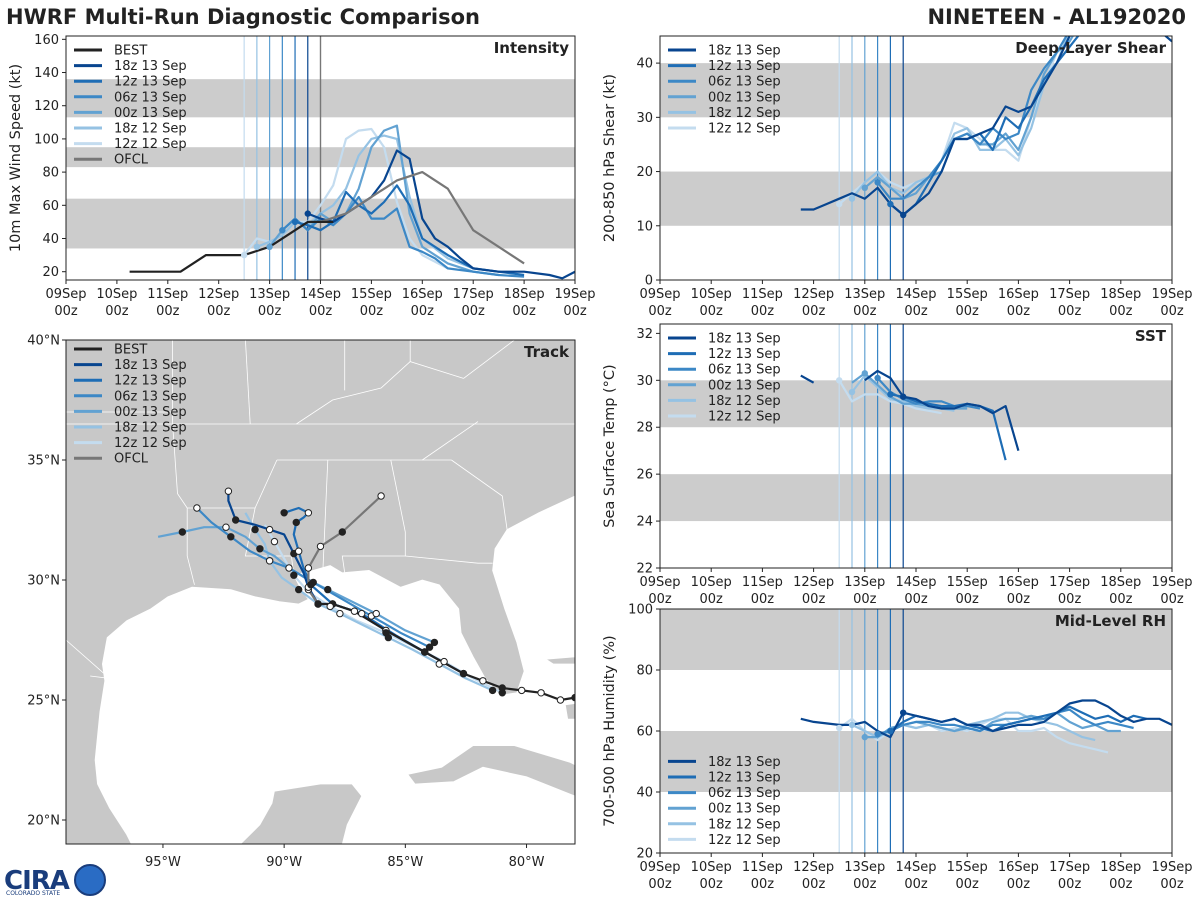 Image resolution: width=1200 pixels, height=900 pixels. I want to click on legend-label: BEST, so click(130, 350).